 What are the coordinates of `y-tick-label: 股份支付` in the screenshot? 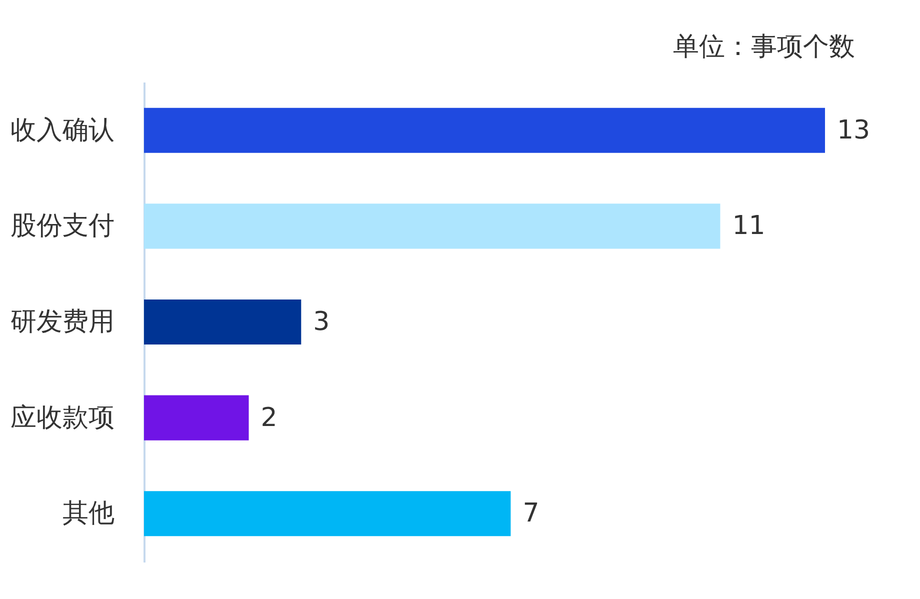 It's located at (62, 226).